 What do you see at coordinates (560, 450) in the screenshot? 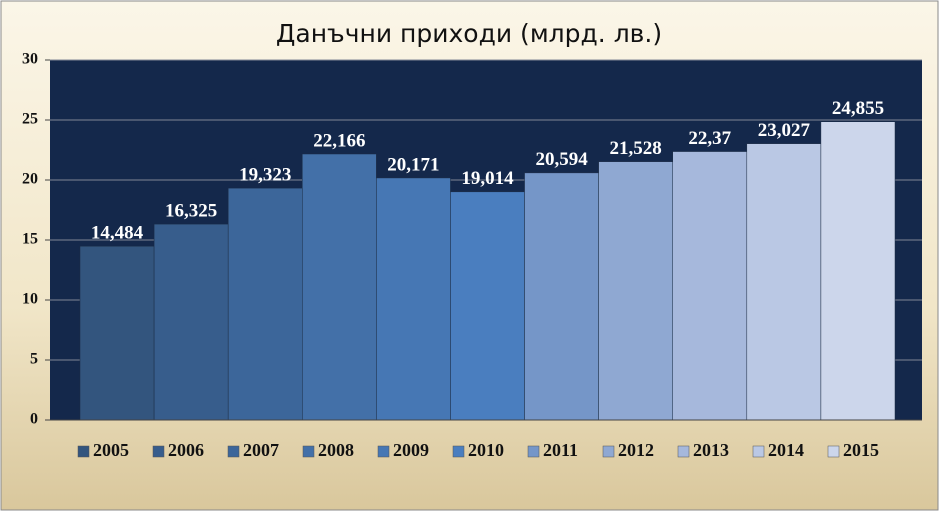
I see `legend-label: 2011` at bounding box center [560, 450].